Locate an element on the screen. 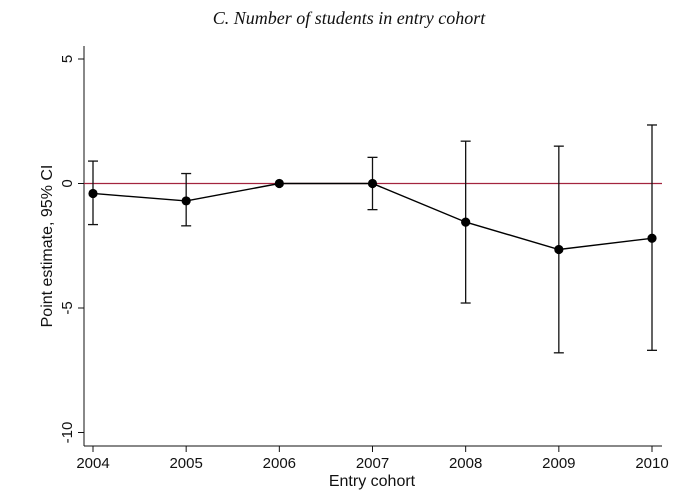 The height and width of the screenshot is (496, 698). y-tick-label: 0 is located at coordinates (67, 183).